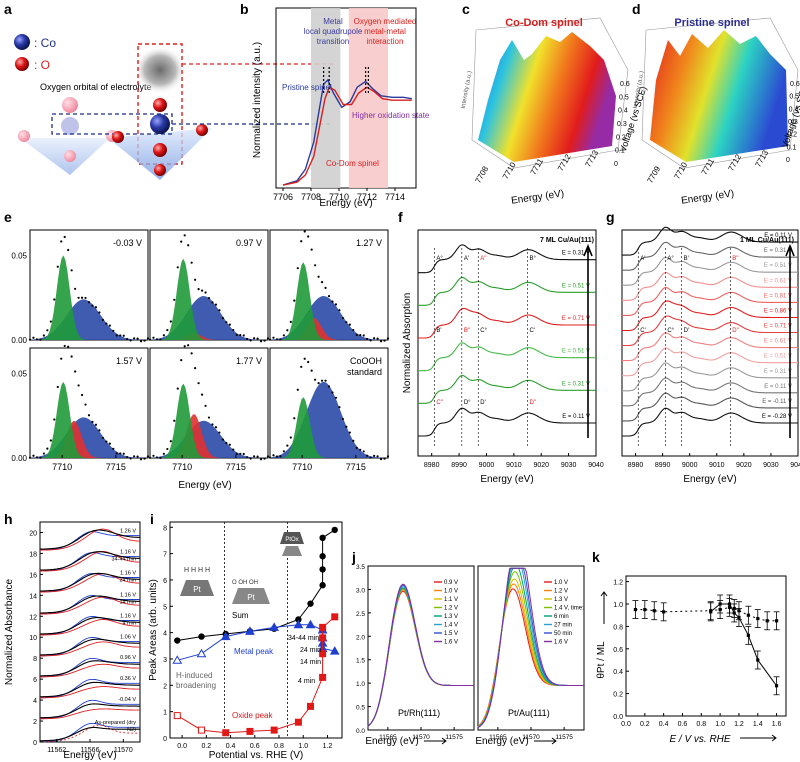  What do you see at coordinates (664, 724) in the screenshot?
I see `k-x-tick-label: 0.4` at bounding box center [664, 724].